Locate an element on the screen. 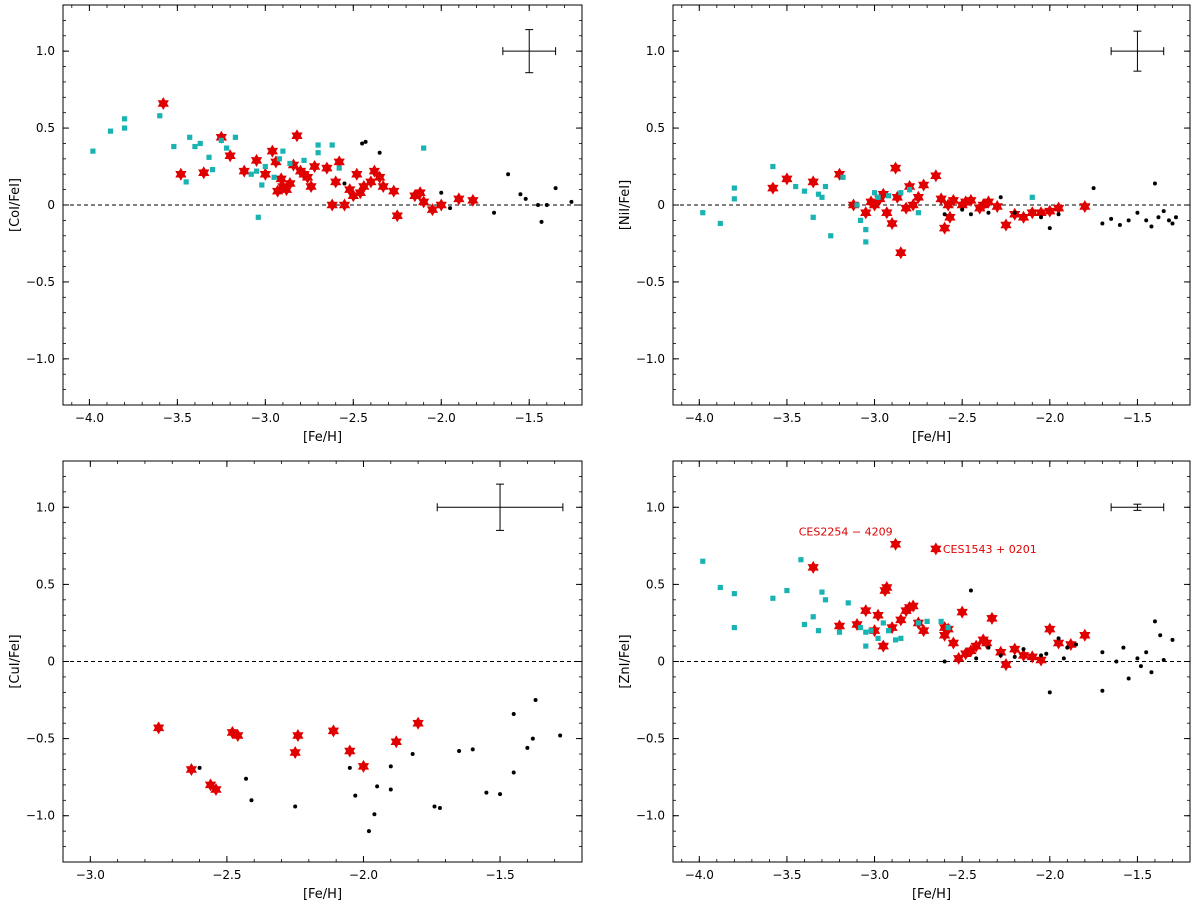 The height and width of the screenshot is (905, 1200). x-tick-label: −4.0 is located at coordinates (699, 418).